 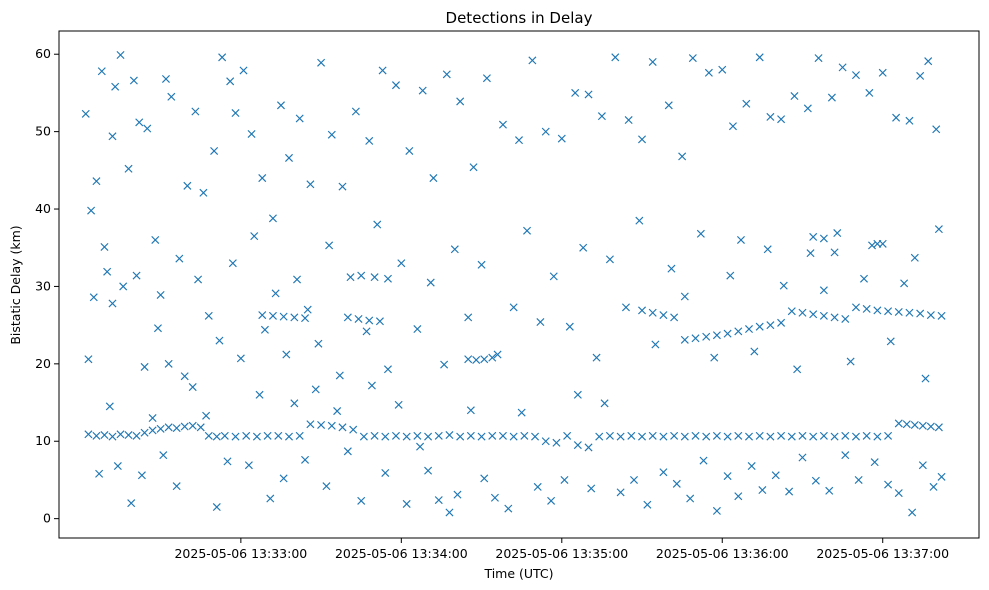 I want to click on x-tick-label: 2025-05-06 13:34:00, so click(x=401, y=553).